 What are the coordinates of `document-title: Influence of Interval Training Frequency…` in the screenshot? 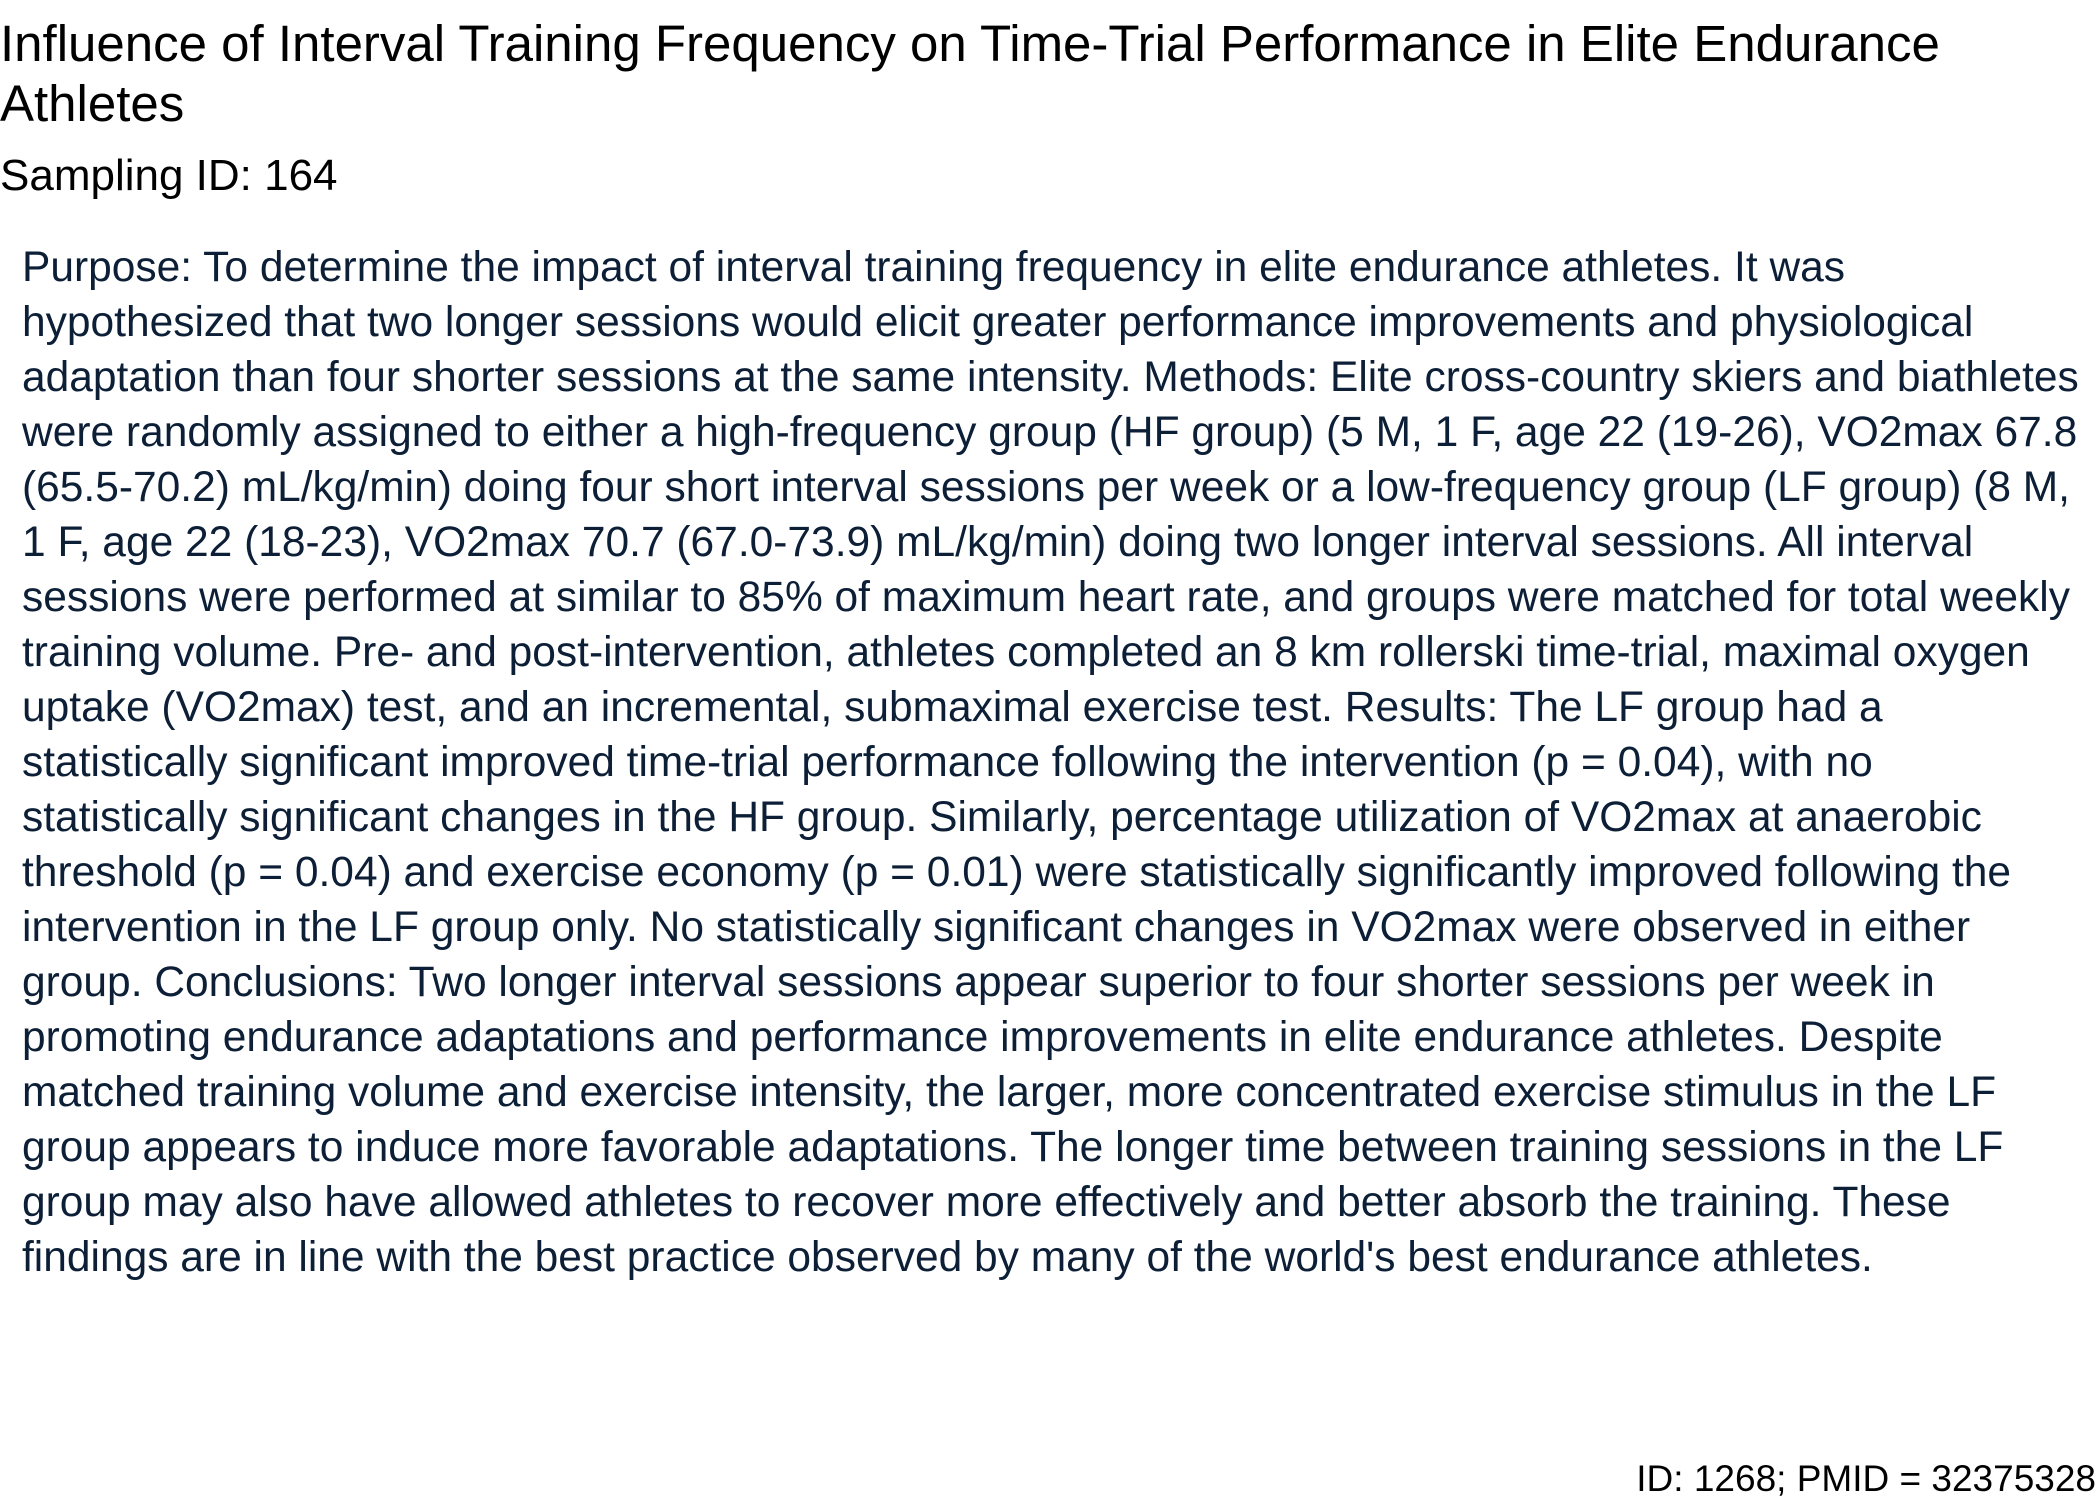 It's located at (970, 73).